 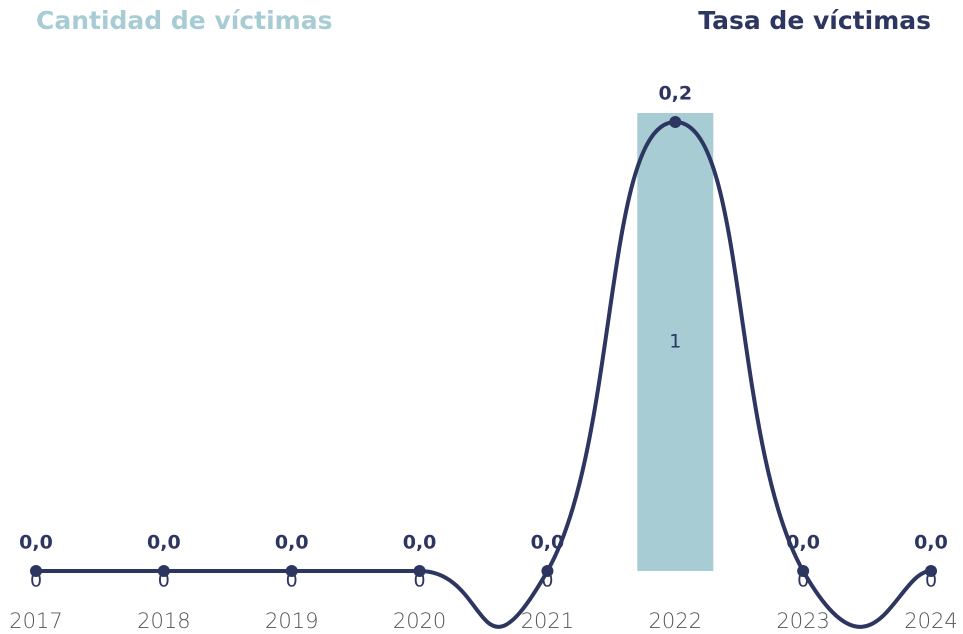 What do you see at coordinates (35, 621) in the screenshot?
I see `x-tick-label: 2017` at bounding box center [35, 621].